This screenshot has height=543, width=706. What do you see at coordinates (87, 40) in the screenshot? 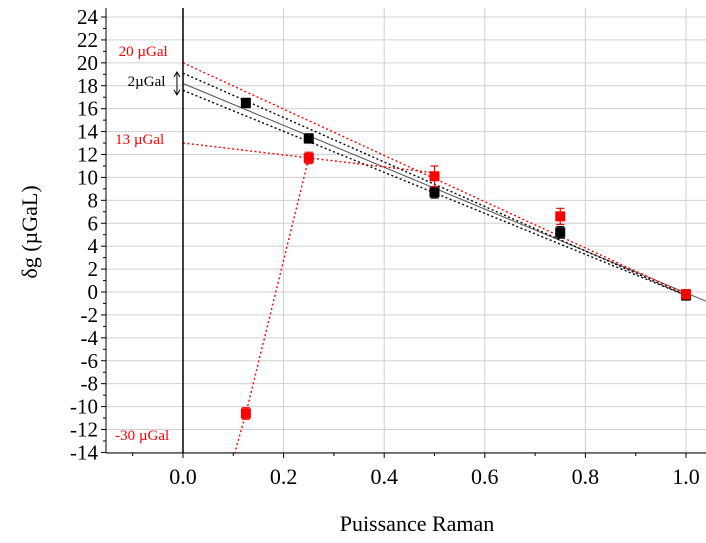
I see `y-tick-label: 22` at bounding box center [87, 40].